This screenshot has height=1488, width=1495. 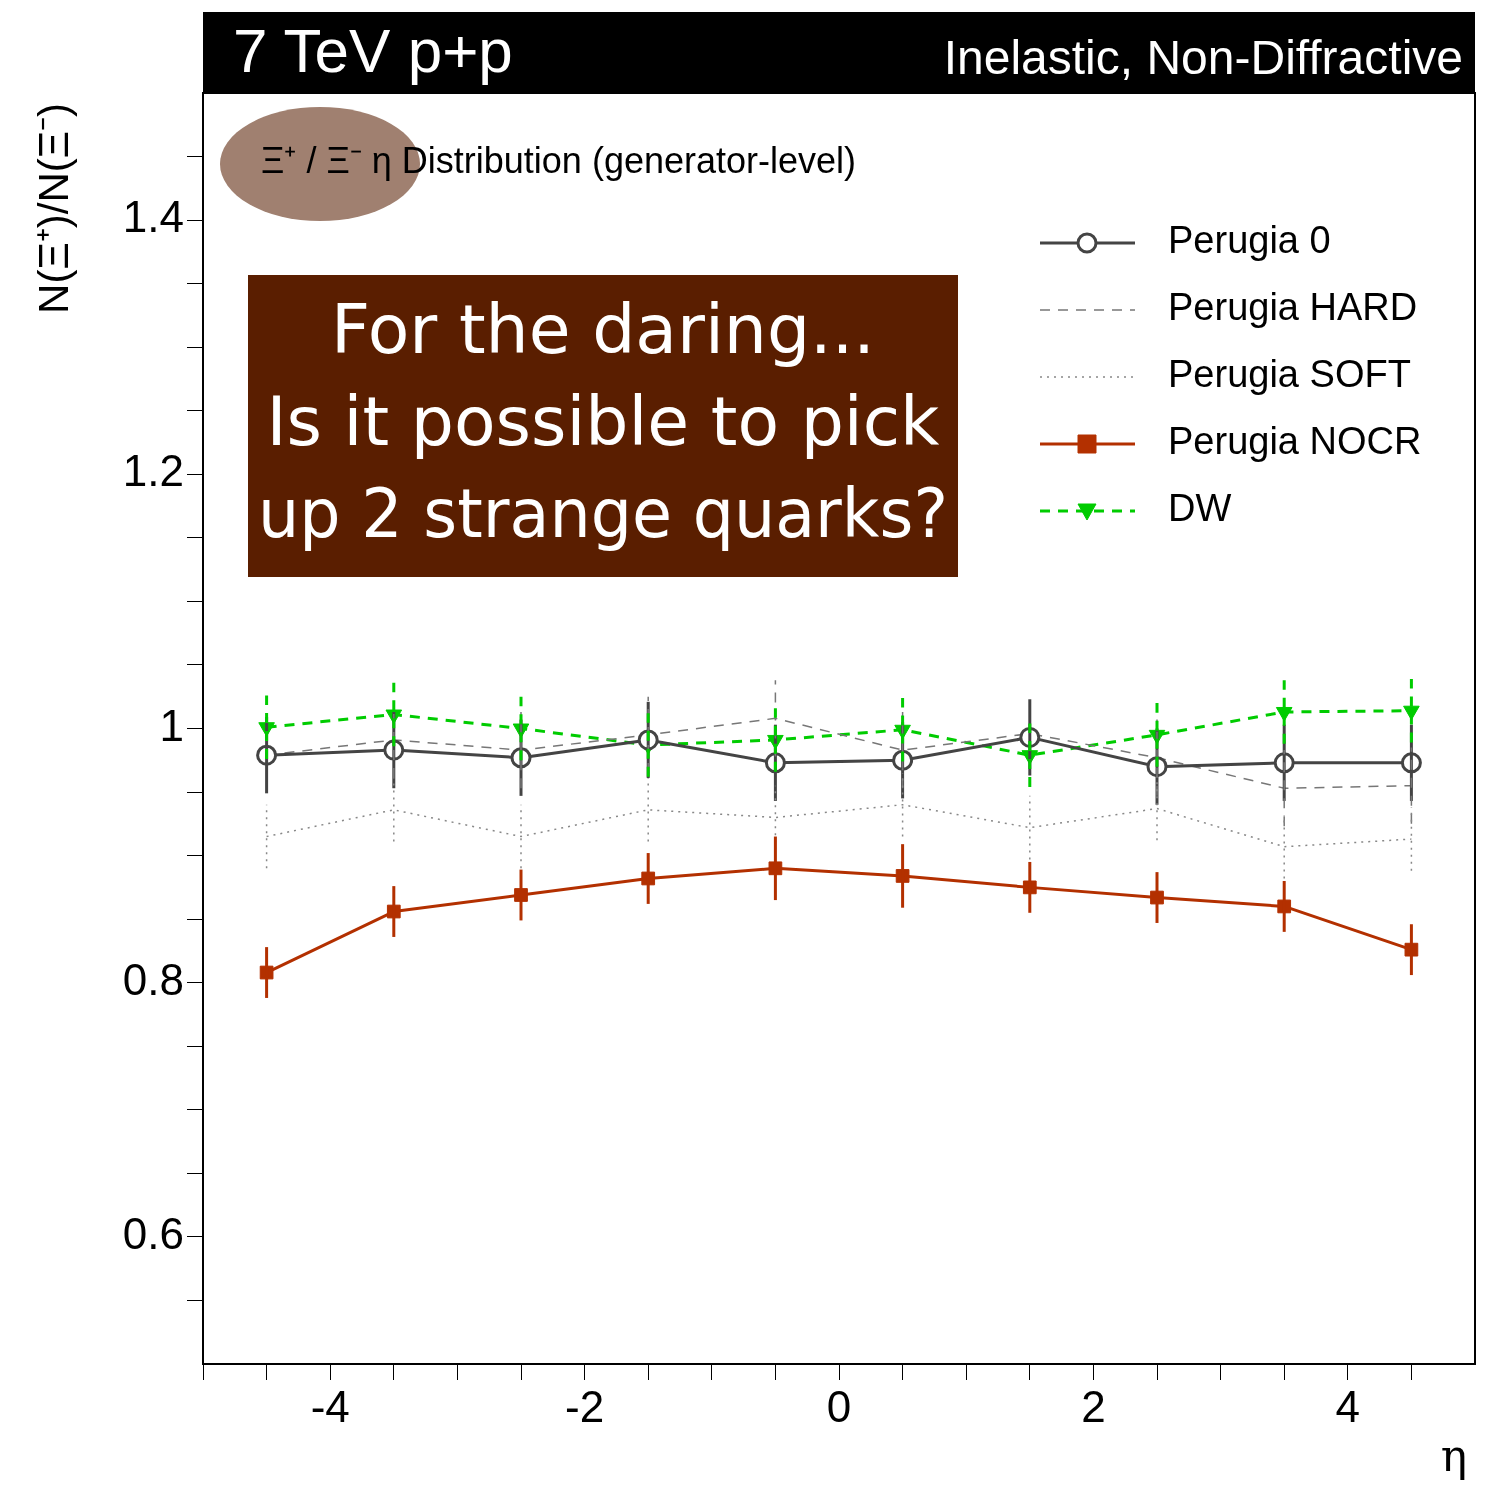 What do you see at coordinates (603, 421) in the screenshot?
I see `annotation: For the daring... Is it possible to pick up 2 strange quarks?` at bounding box center [603, 421].